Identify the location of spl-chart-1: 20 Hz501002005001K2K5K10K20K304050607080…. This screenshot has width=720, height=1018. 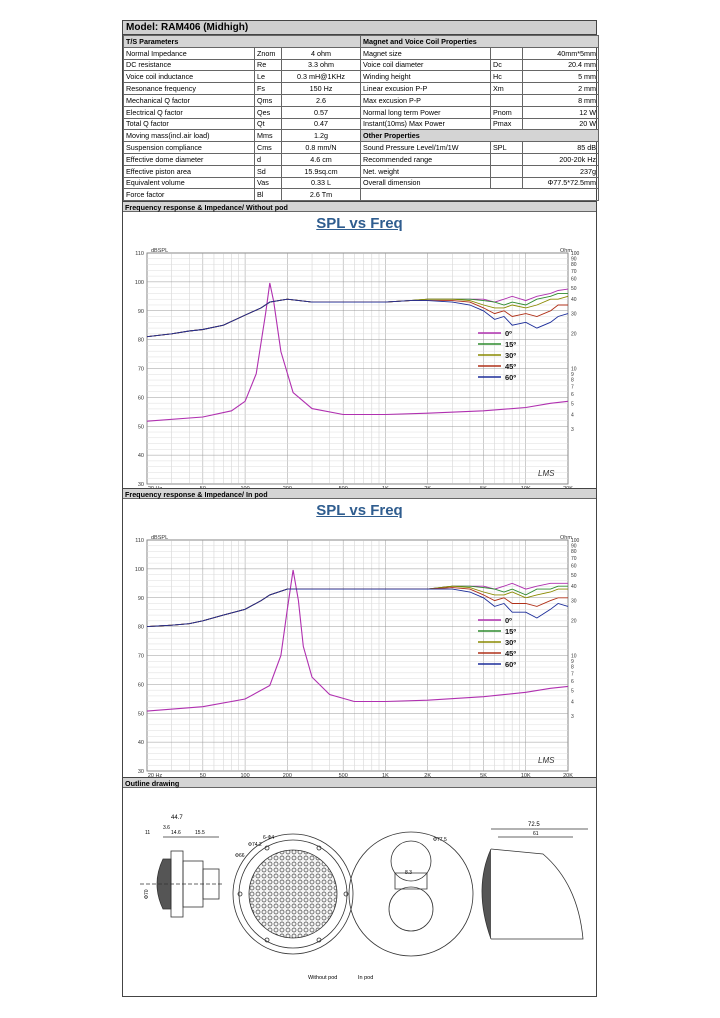
(357, 370).